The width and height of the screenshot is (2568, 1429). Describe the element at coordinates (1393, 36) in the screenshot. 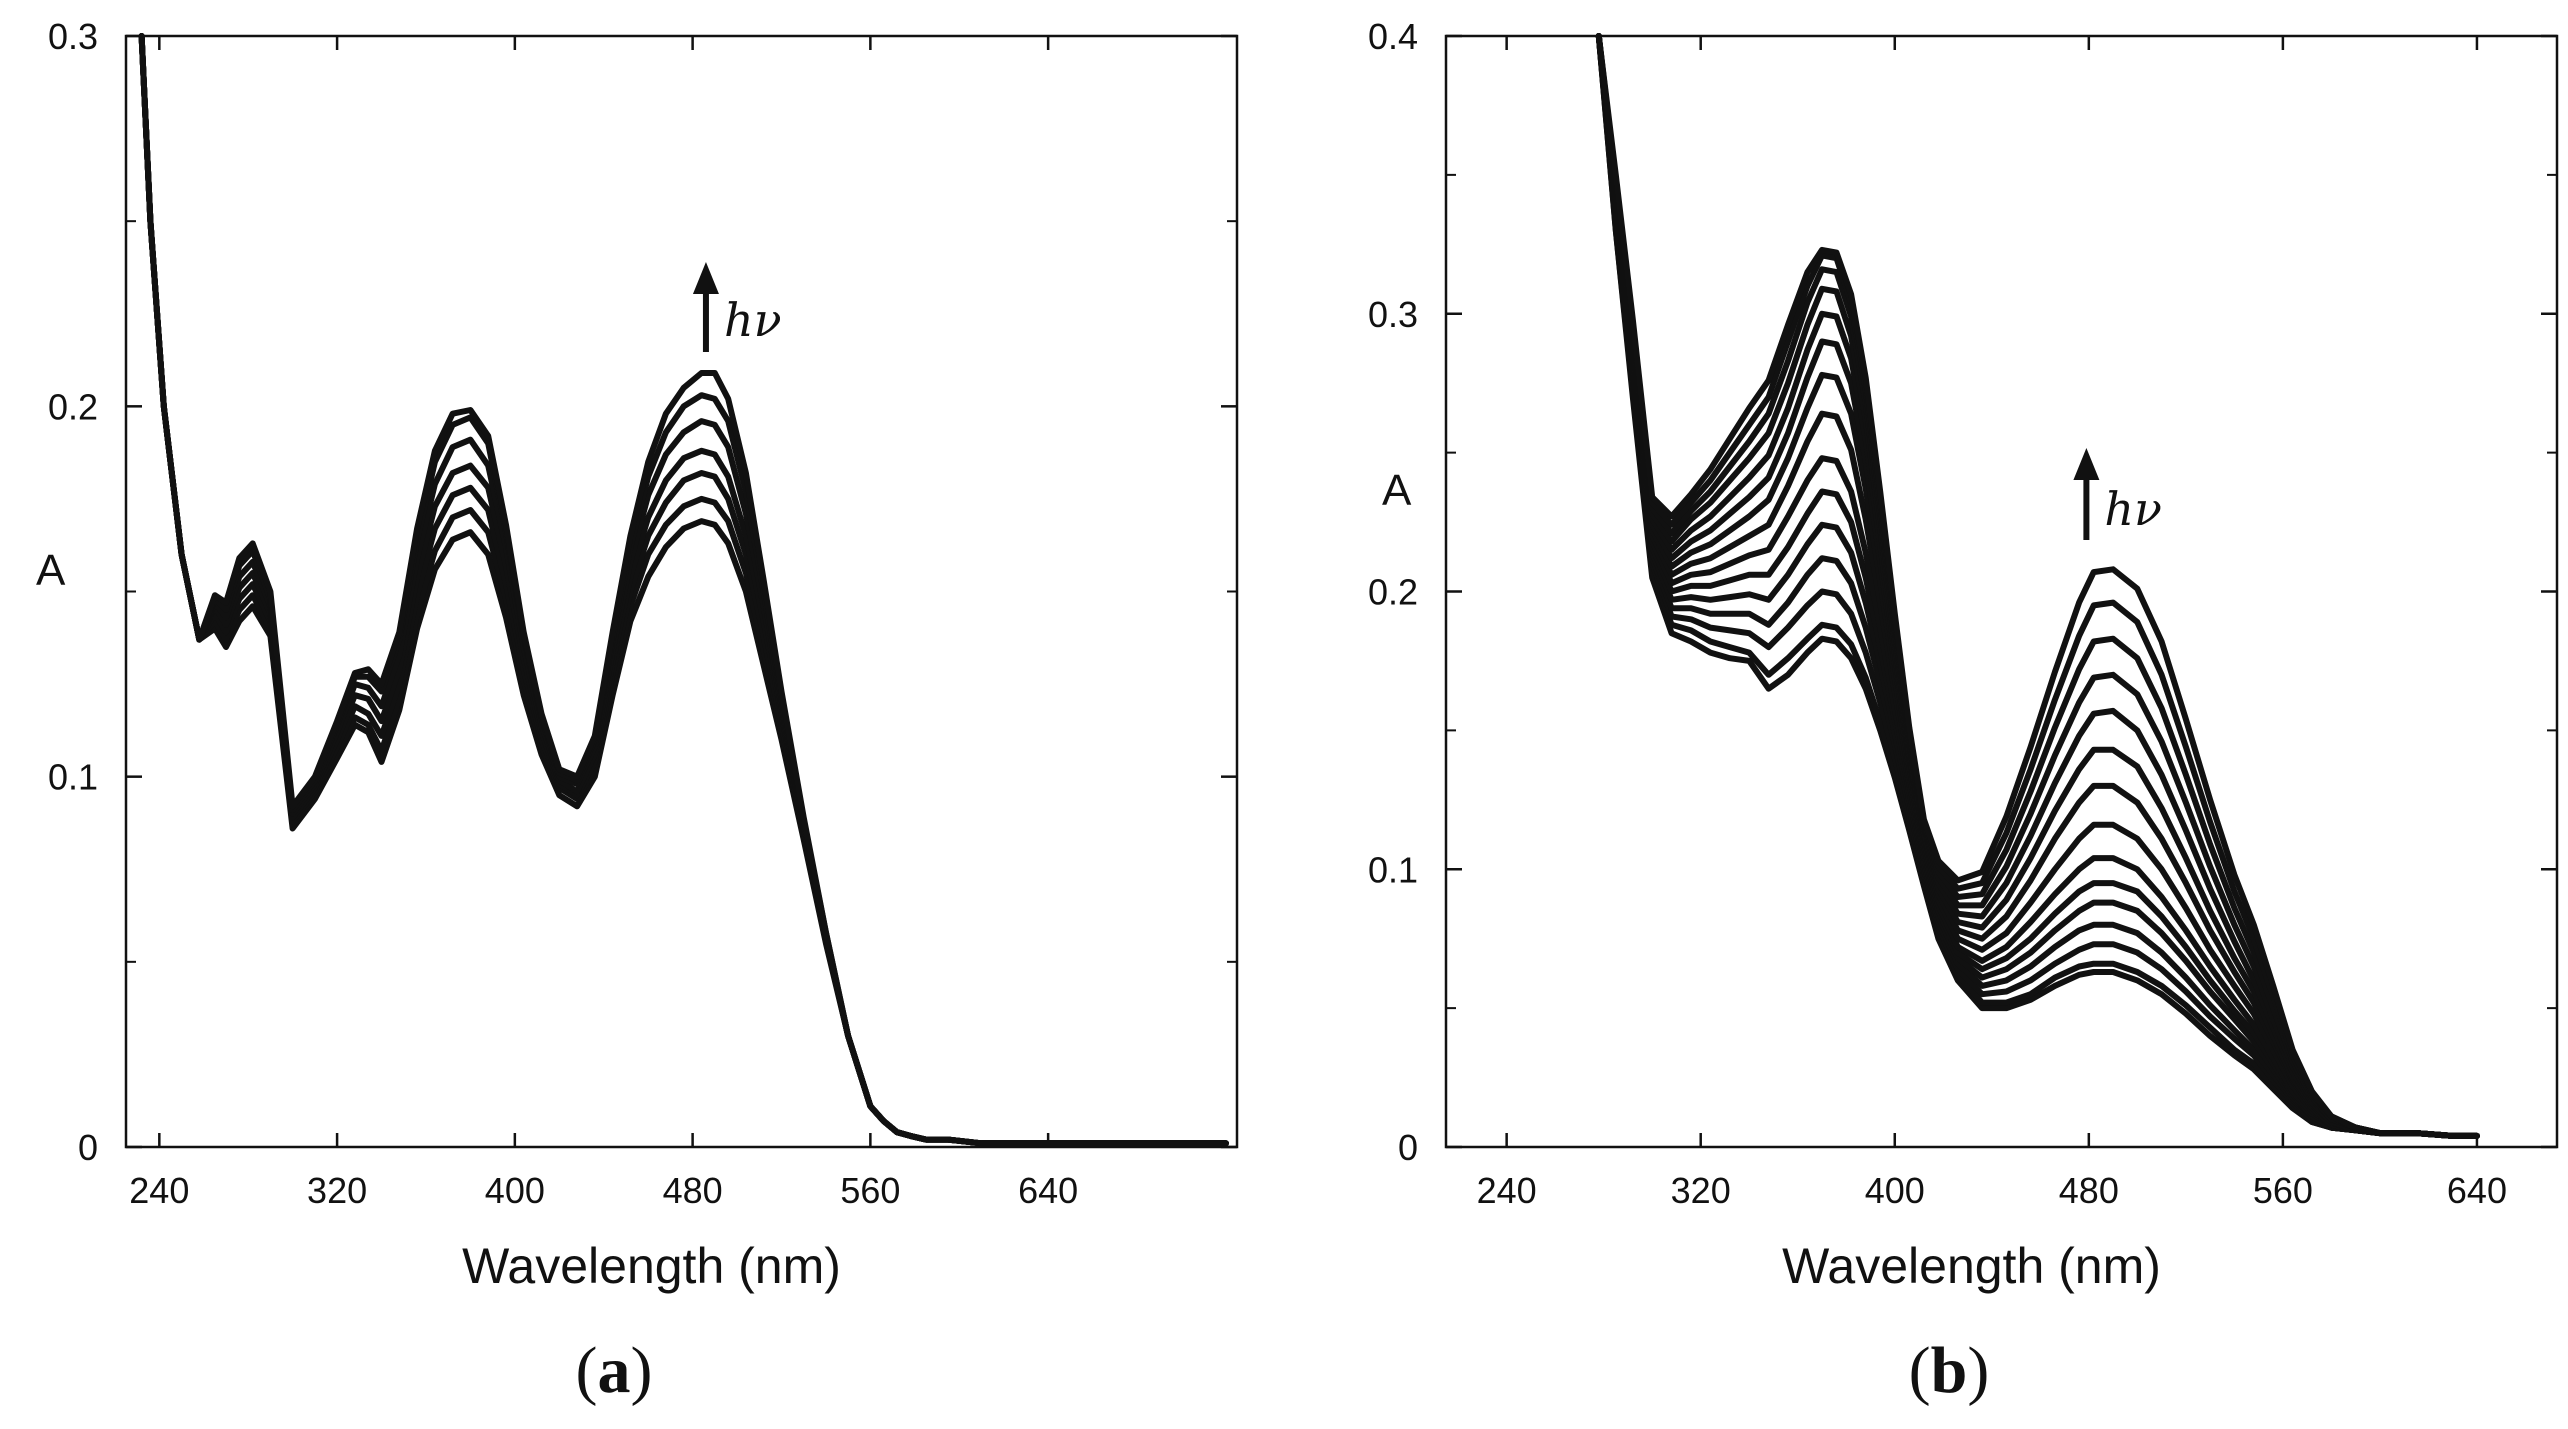

I see `y-tick-label: 0.4` at that location.